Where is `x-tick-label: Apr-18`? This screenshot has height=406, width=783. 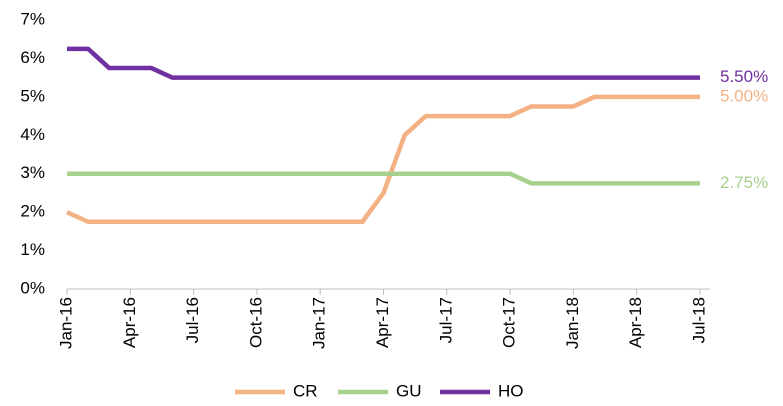
x-tick-label: Apr-18 is located at coordinates (635, 322).